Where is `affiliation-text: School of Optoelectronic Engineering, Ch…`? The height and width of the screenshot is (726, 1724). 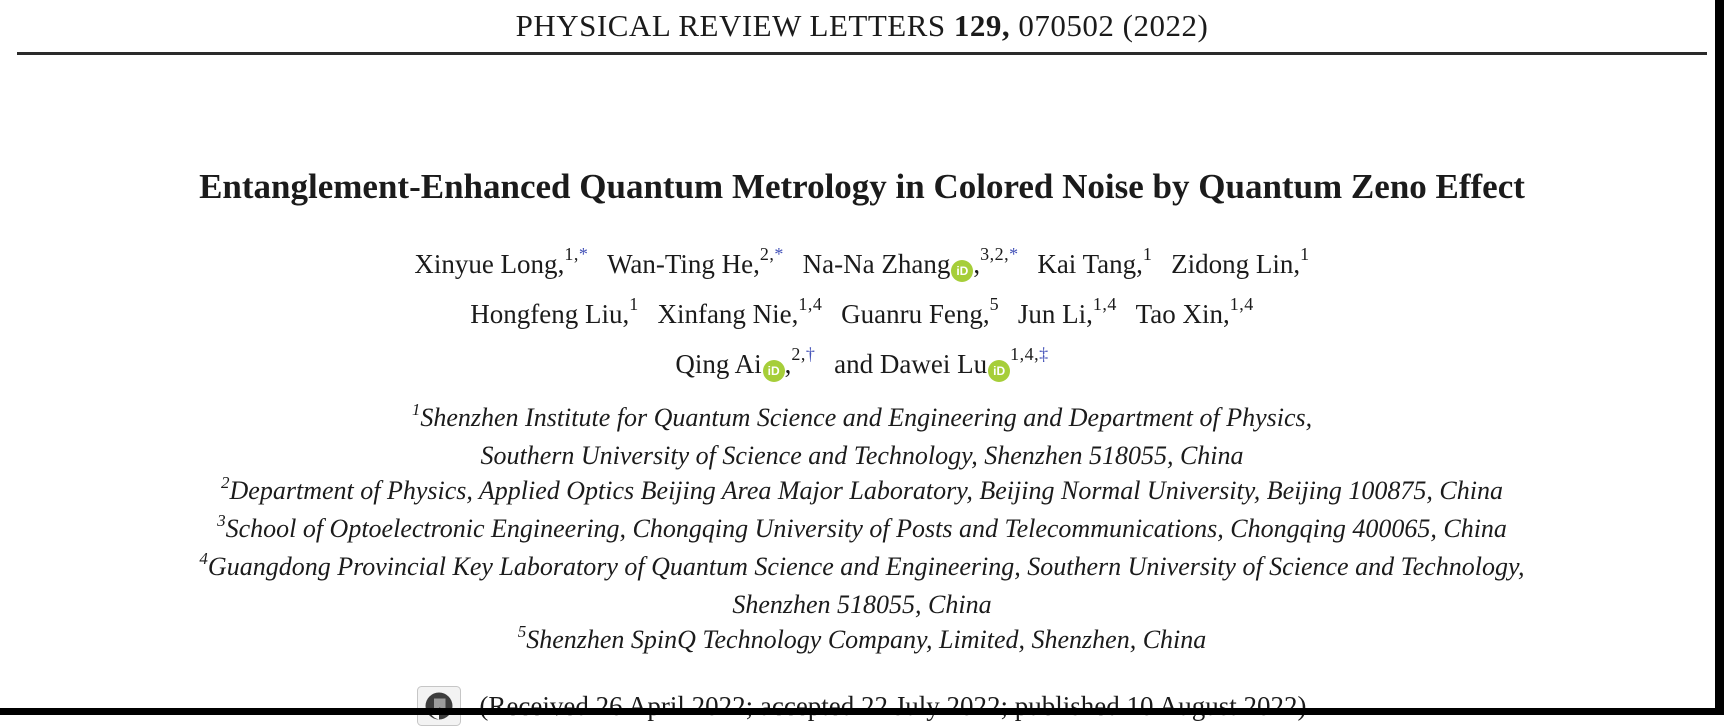 affiliation-text: School of Optoelectronic Engineering, Ch… is located at coordinates (866, 528).